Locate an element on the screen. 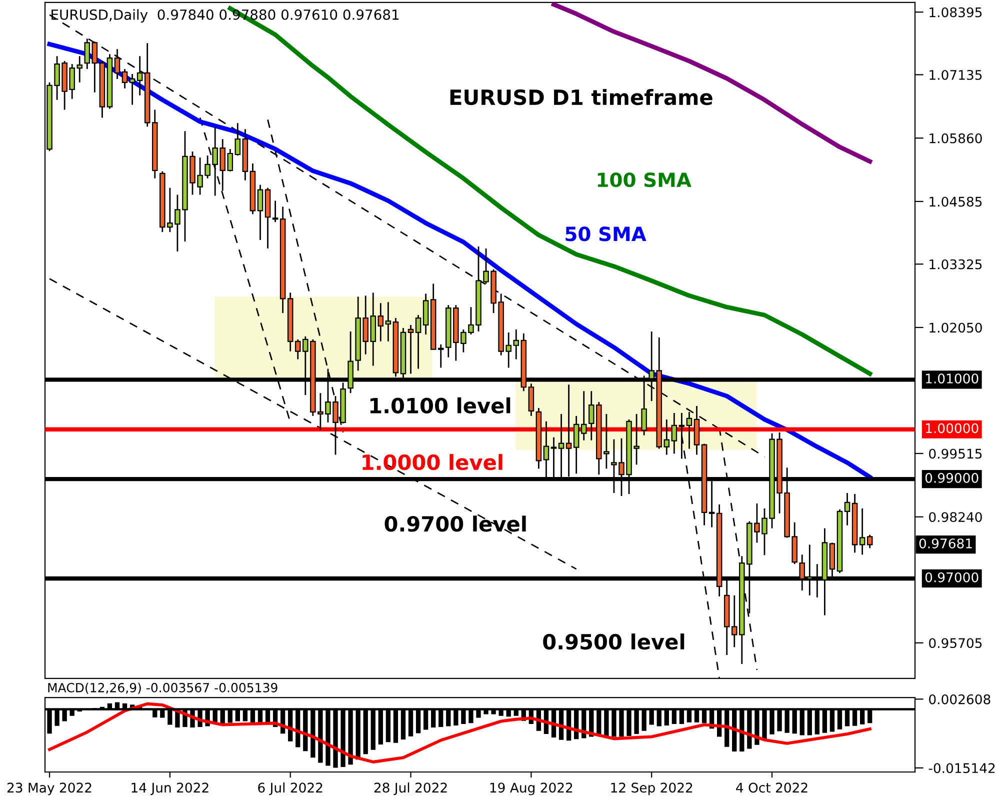 The image size is (1000, 800). y-tick-label: 0.99515 is located at coordinates (955, 453).